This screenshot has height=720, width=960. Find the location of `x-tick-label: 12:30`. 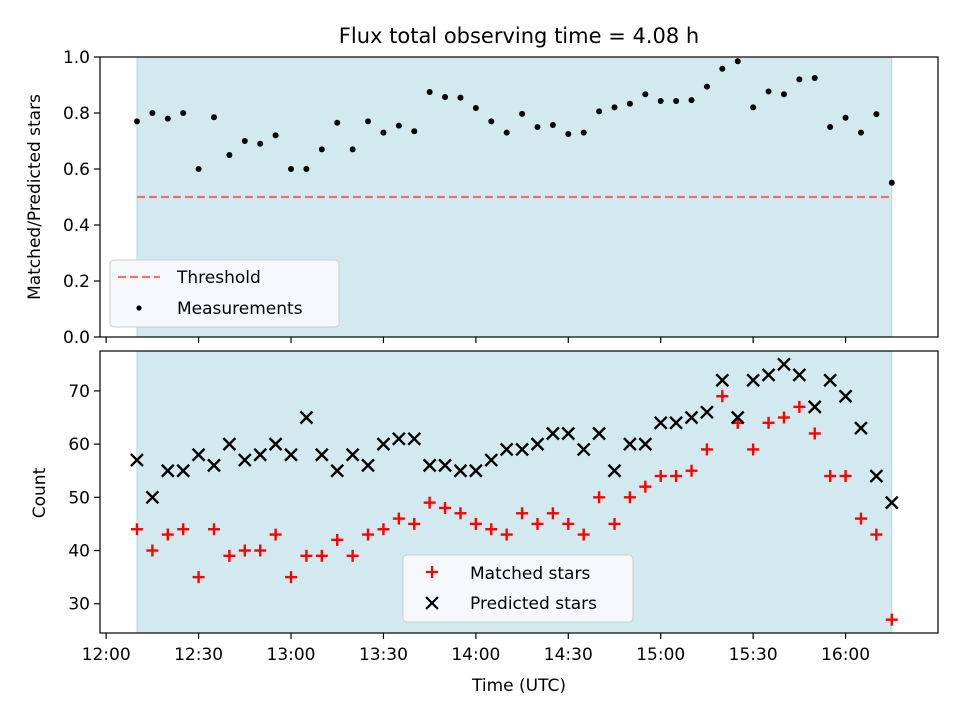

x-tick-label: 12:30 is located at coordinates (198, 655).